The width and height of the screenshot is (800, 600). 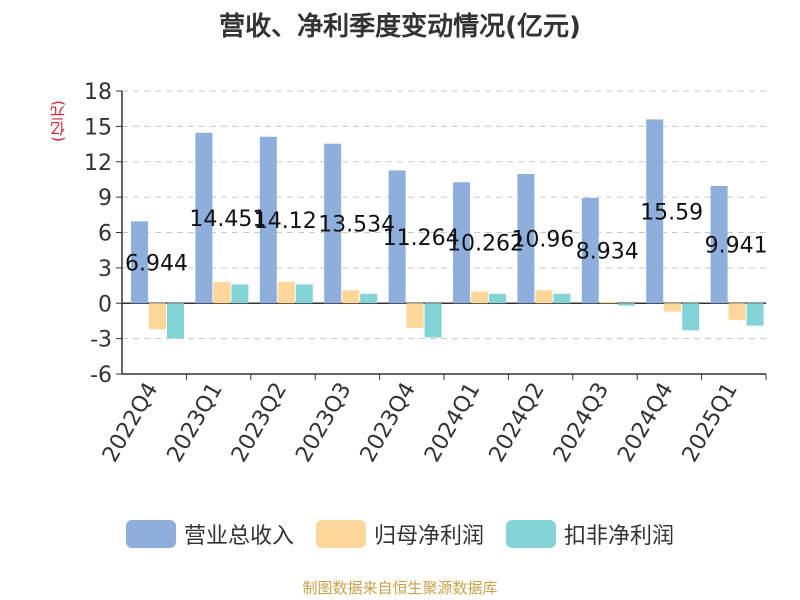 I want to click on data-label: 10.262, so click(x=485, y=244).